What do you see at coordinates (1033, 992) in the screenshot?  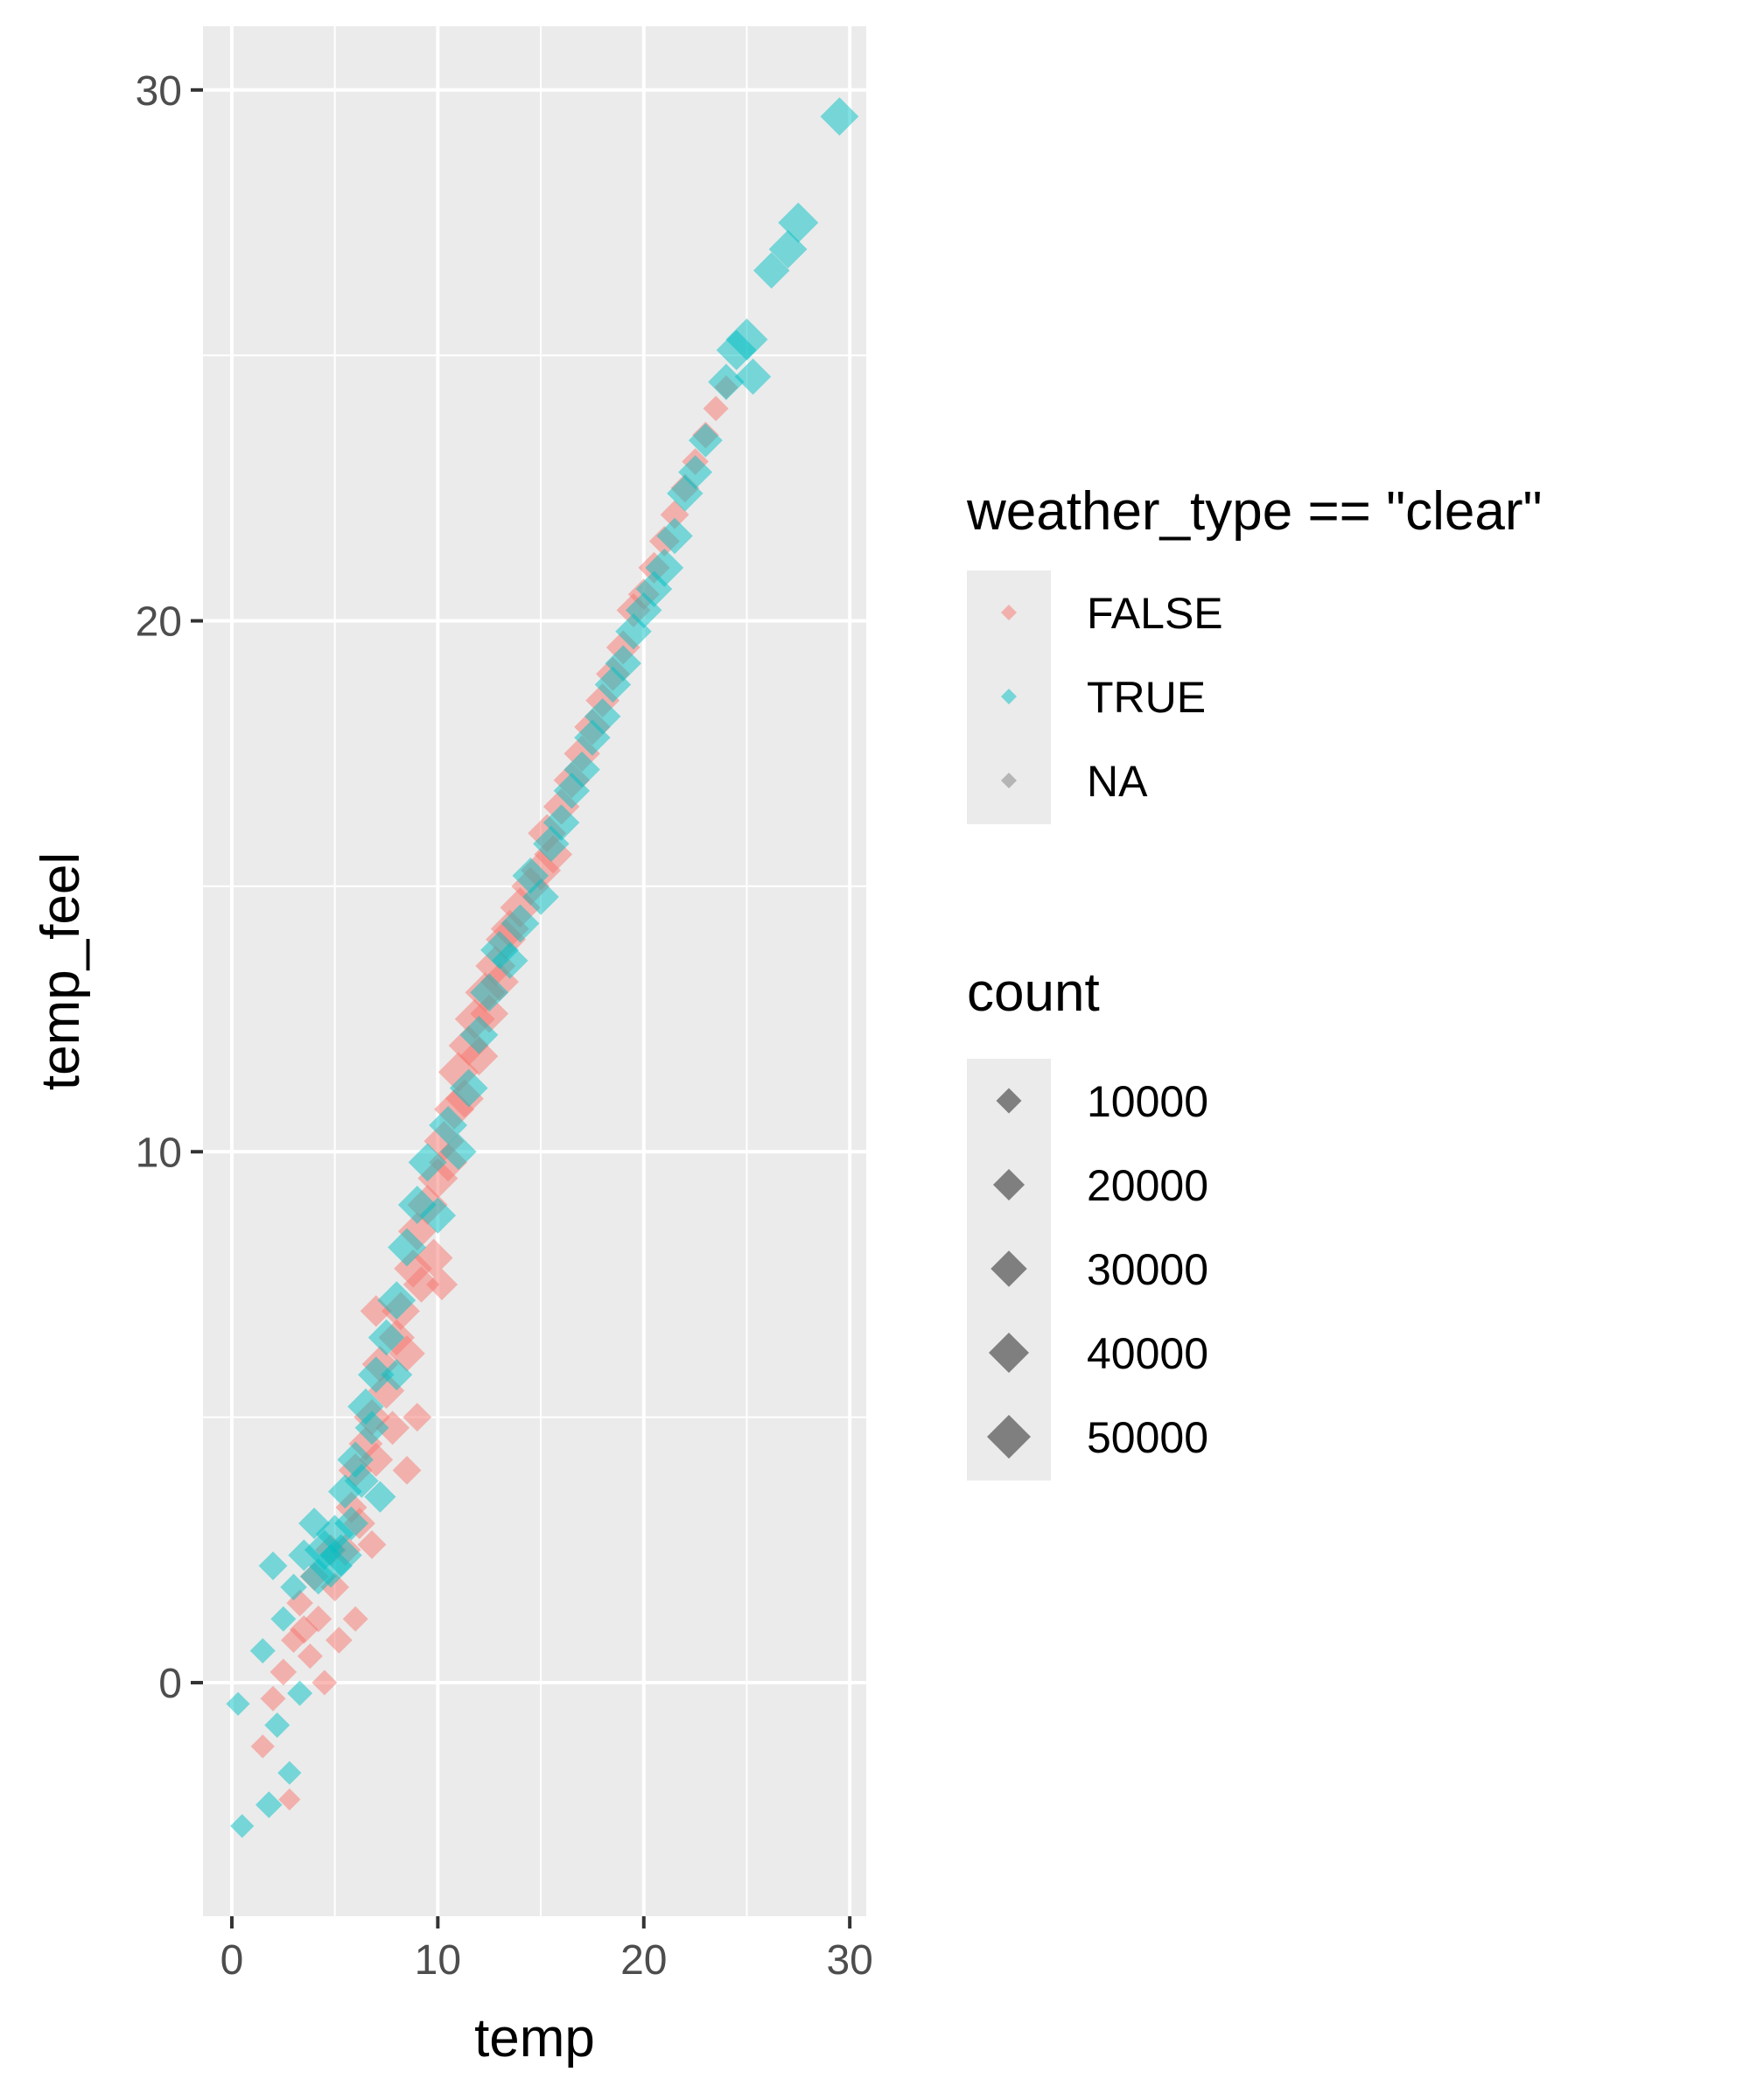 I see `size-legend-title: count` at bounding box center [1033, 992].